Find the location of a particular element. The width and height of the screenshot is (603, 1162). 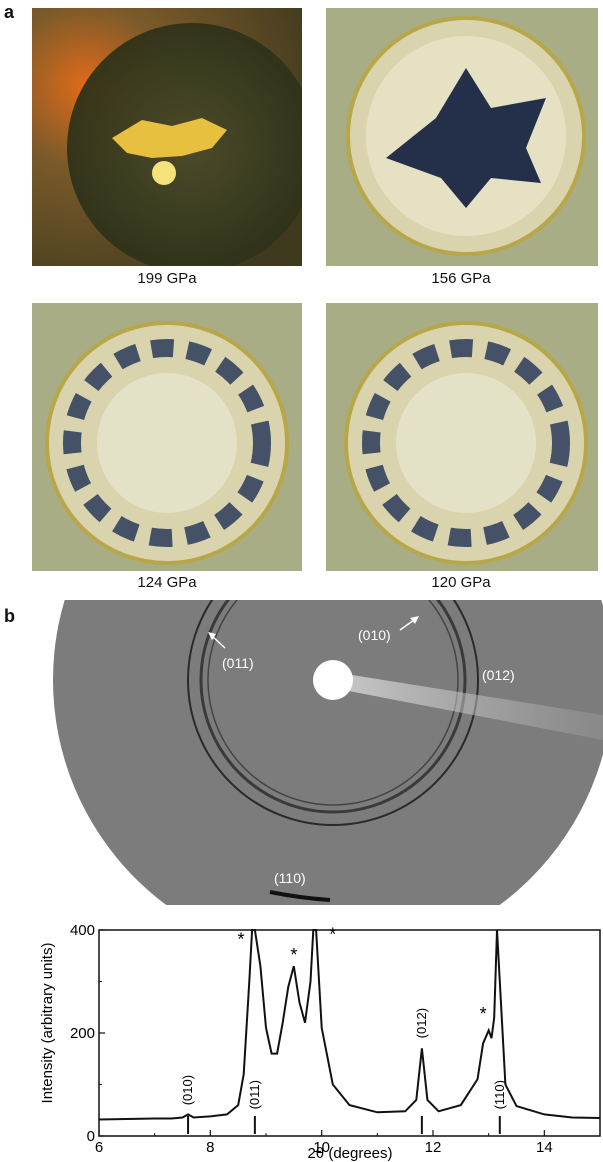

arrow-011-head is located at coordinates (212, 636).